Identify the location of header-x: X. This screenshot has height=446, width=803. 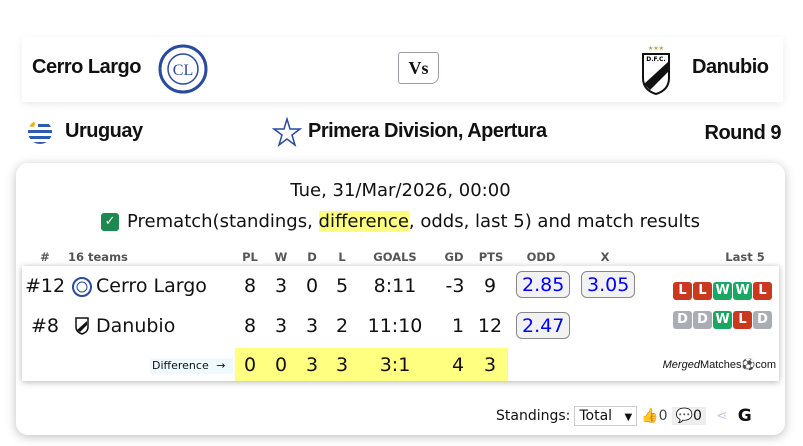
(605, 257).